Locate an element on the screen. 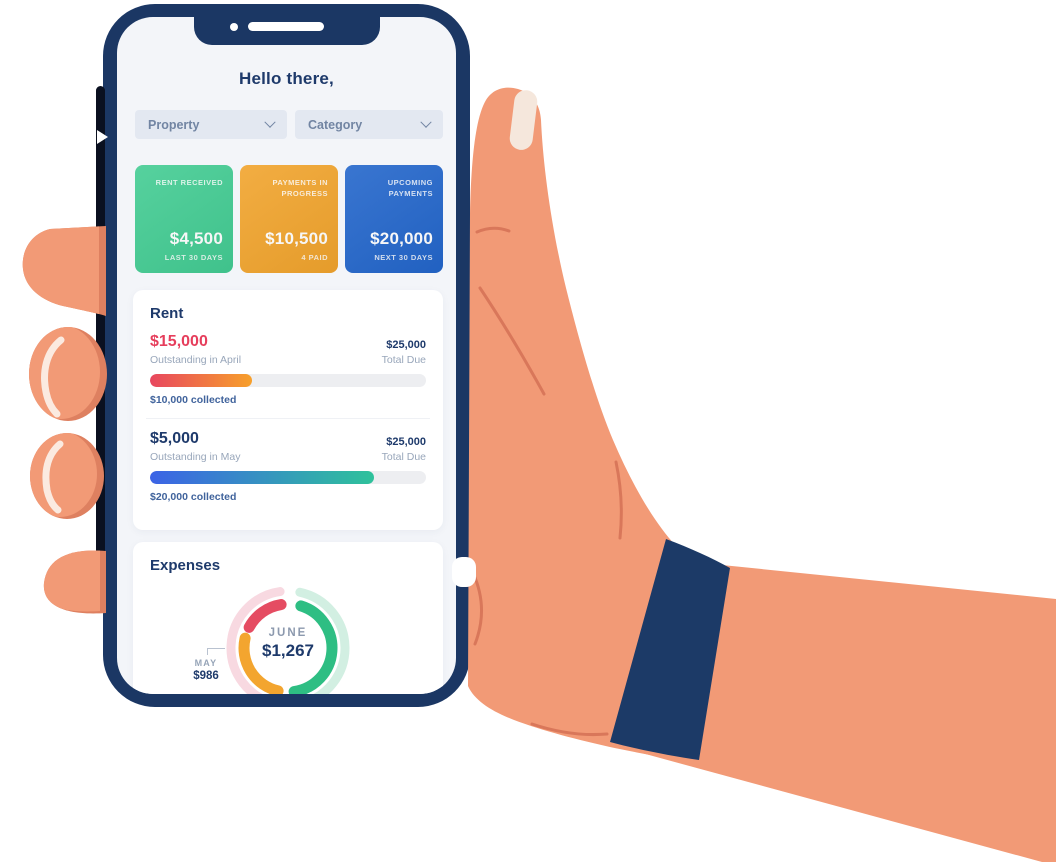 The width and height of the screenshot is (1056, 862). expenses-panel: Expenses JUNE $1,267 MAY $986 is located at coordinates (288, 618).